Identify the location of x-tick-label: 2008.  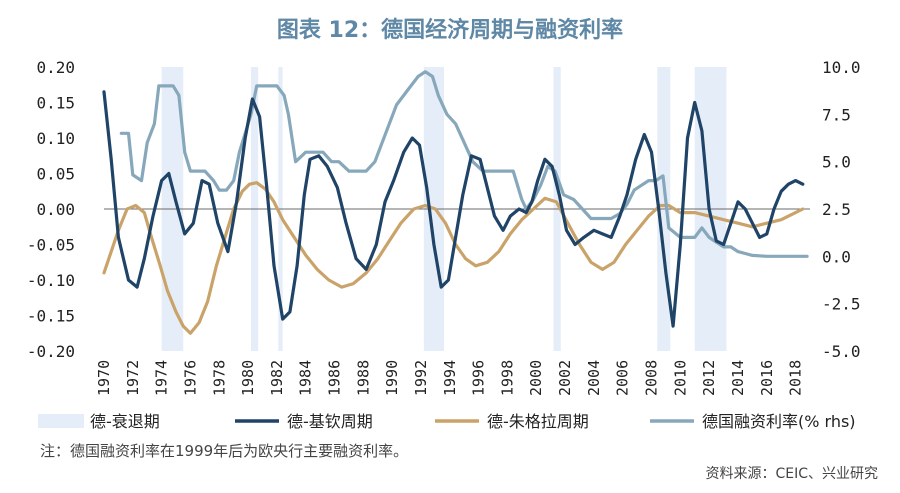
(652, 378).